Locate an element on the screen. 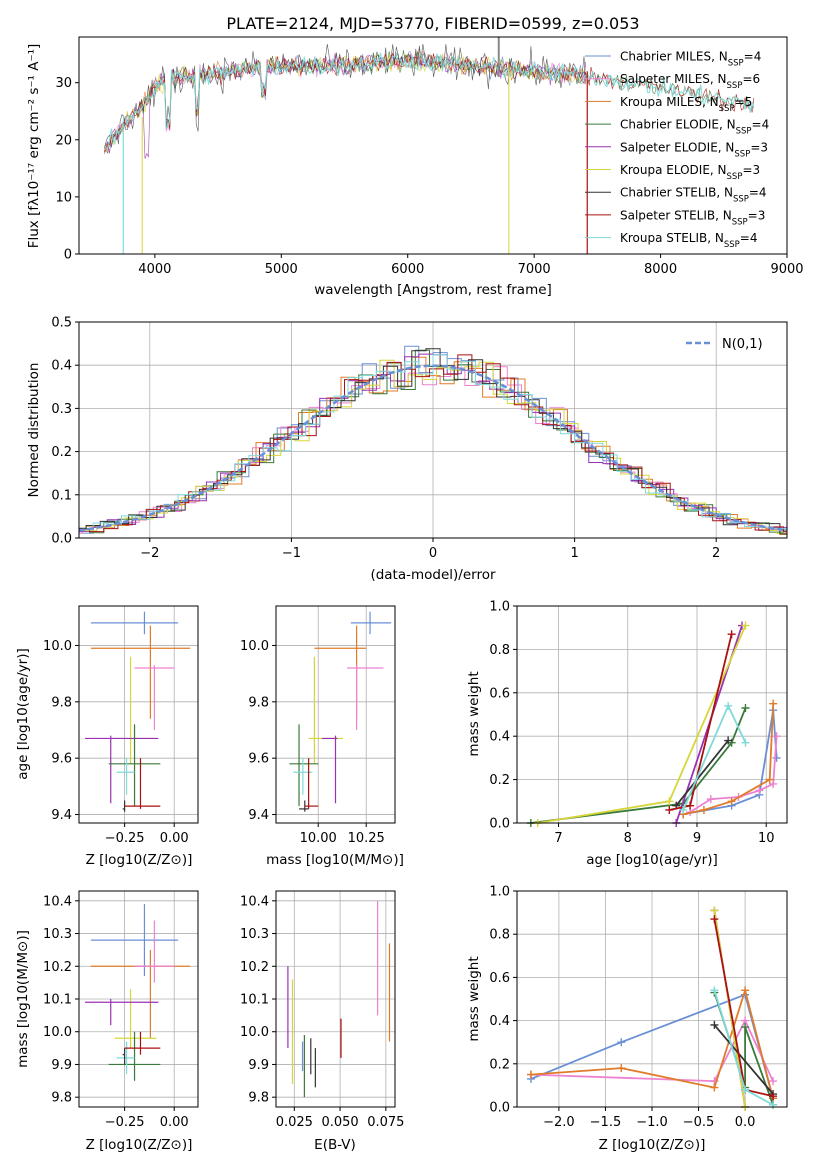 The height and width of the screenshot is (1174, 819). residual-plot is located at coordinates (433, 440).